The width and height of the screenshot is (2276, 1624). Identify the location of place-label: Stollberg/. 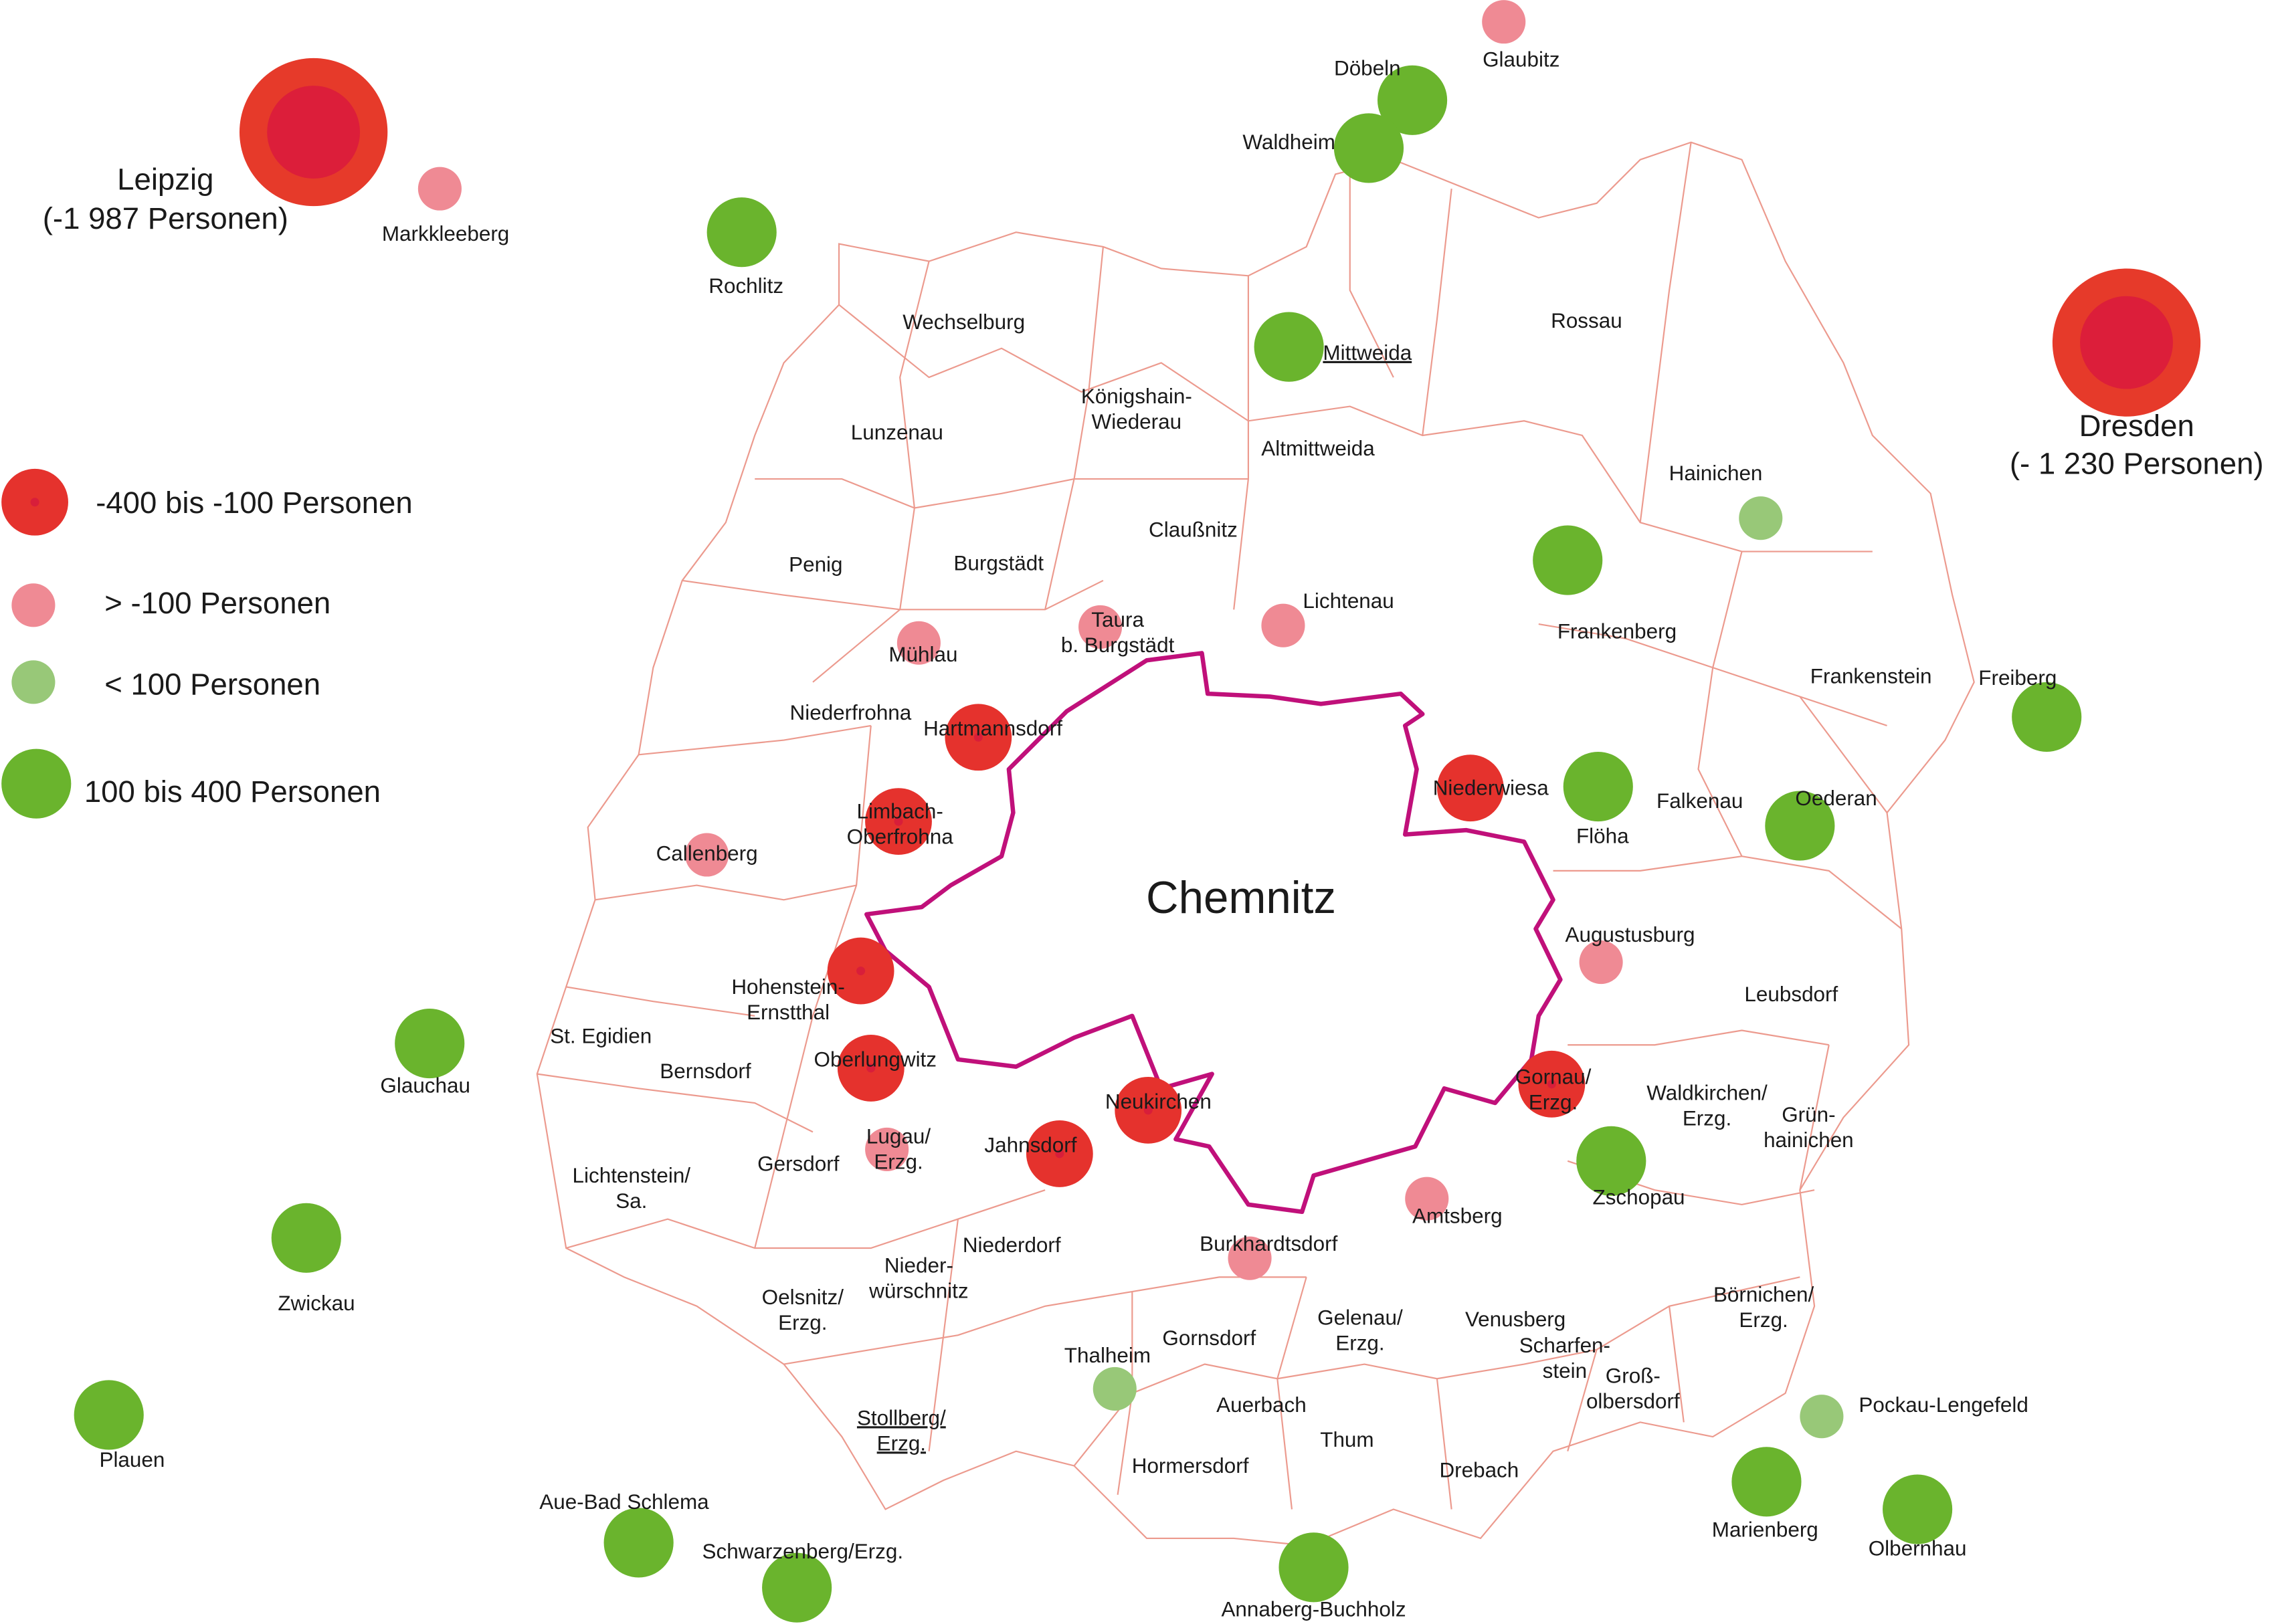
(901, 1417).